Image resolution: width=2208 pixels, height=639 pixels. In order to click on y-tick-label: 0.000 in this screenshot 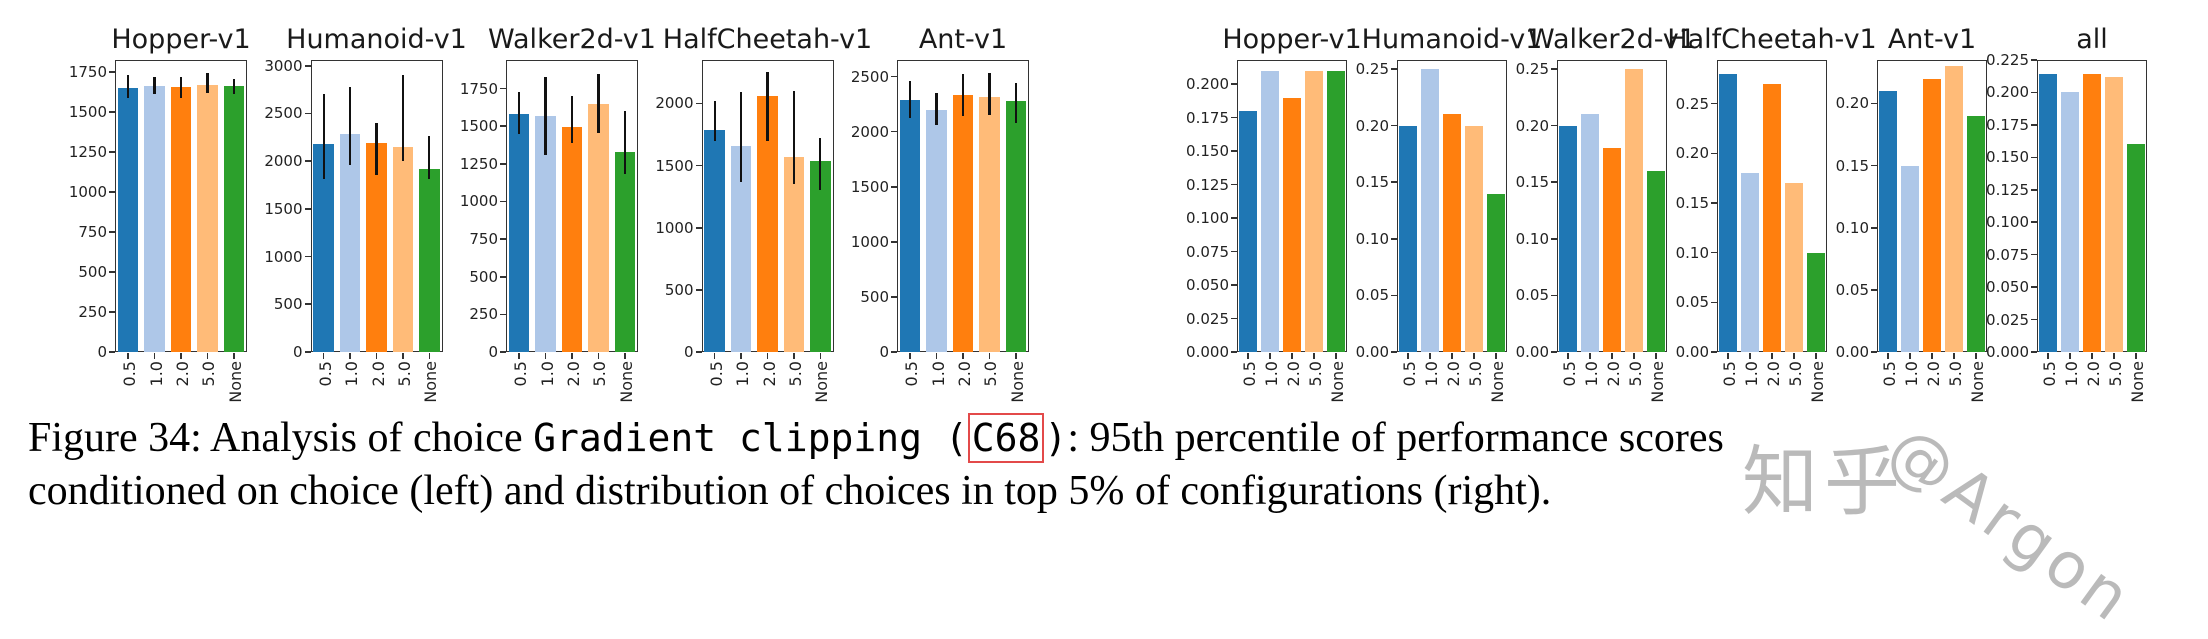, I will do `click(1207, 352)`.